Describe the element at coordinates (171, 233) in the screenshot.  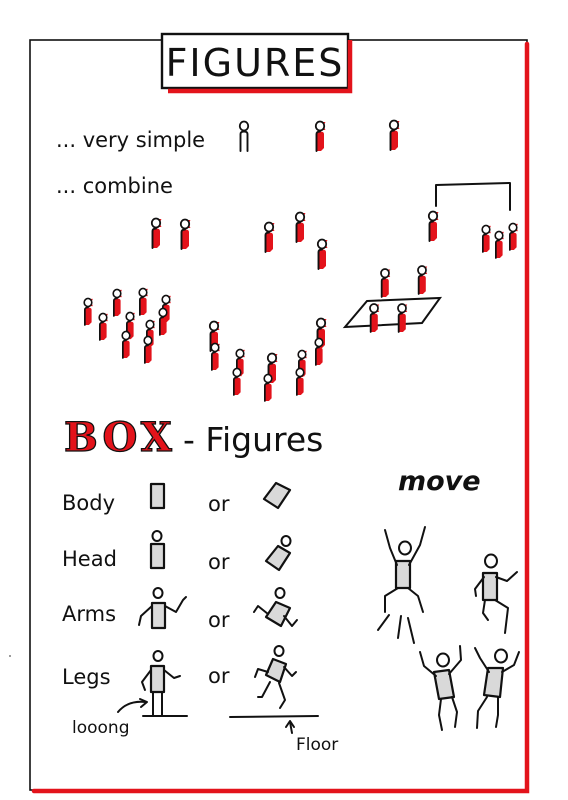
I see `figure-pair` at that location.